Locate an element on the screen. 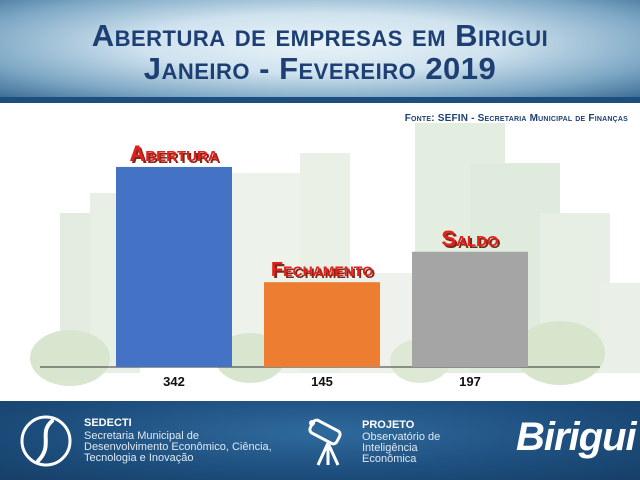  telescope-icon is located at coordinates (325, 442).